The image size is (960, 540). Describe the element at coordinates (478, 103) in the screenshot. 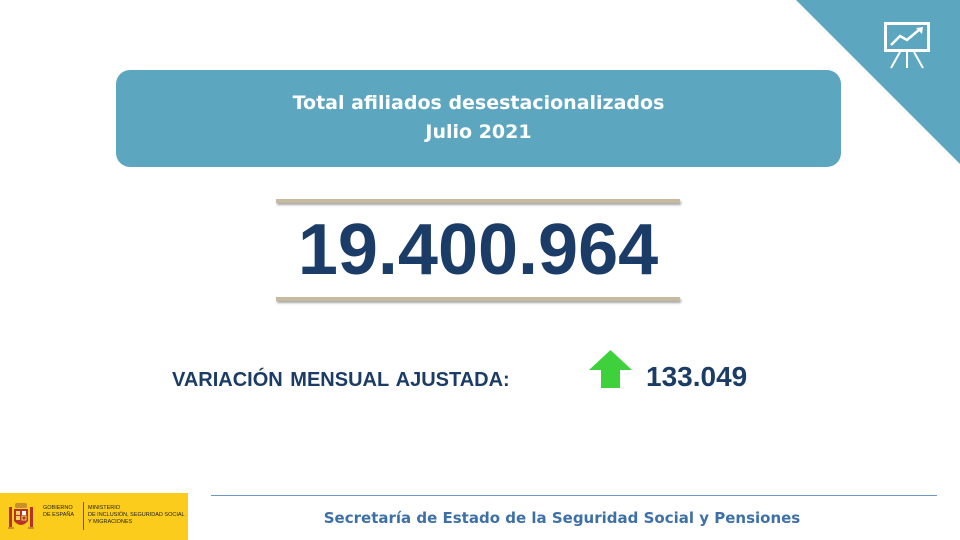

I see `banner-title: Total afiliados desestacionalizados` at that location.